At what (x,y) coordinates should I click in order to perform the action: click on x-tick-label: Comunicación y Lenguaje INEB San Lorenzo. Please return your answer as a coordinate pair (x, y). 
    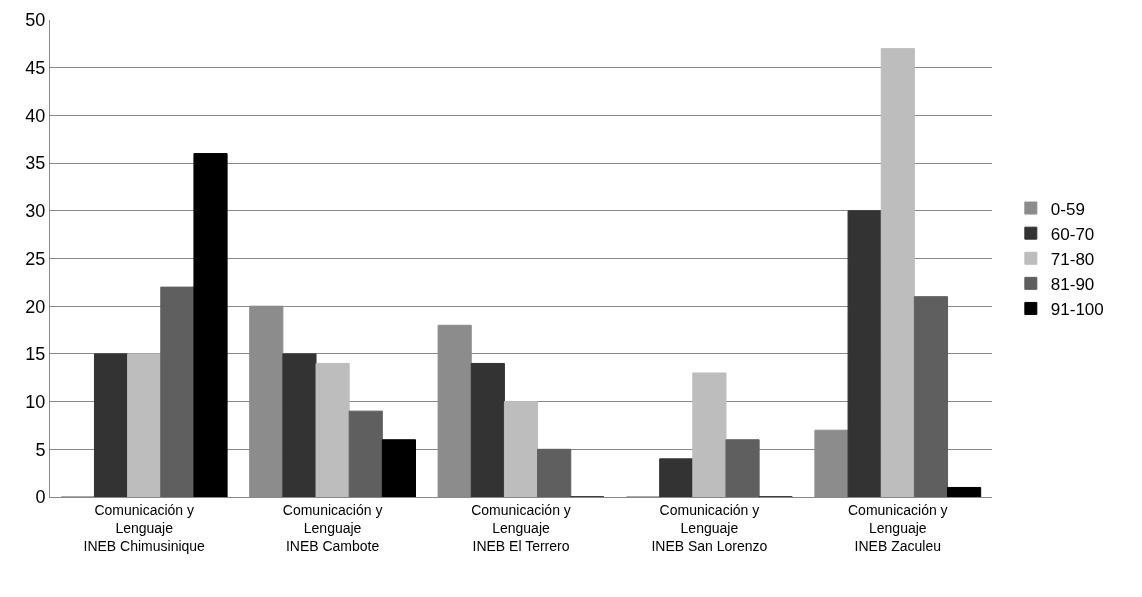
    Looking at the image, I should click on (709, 528).